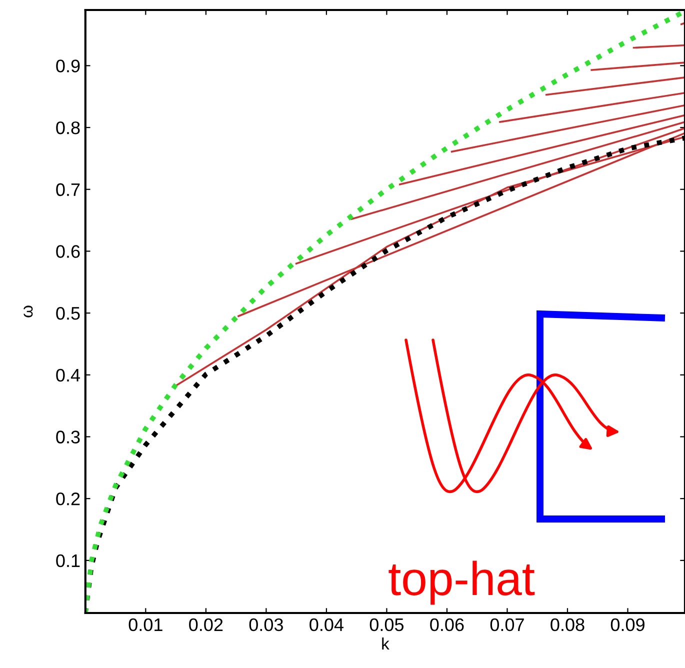  What do you see at coordinates (68, 437) in the screenshot?
I see `y-tick-label: 0.3` at bounding box center [68, 437].